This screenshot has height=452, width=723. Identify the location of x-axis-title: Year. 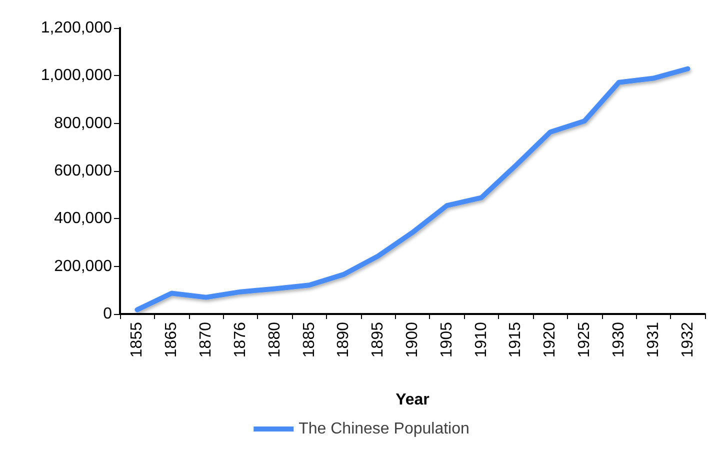
(413, 400).